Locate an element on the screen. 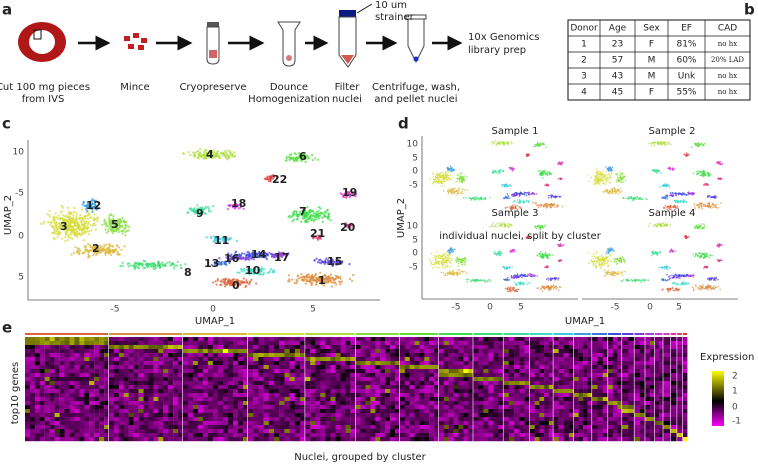 This screenshot has height=465, width=758. panel-label: b is located at coordinates (749, 10).